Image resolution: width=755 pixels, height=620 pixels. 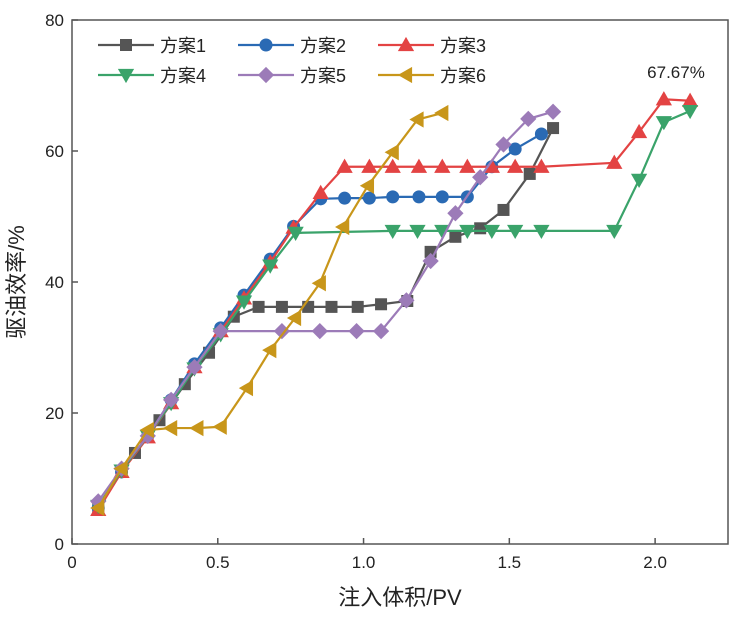 What do you see at coordinates (71, 562) in the screenshot?
I see `x-tick-label: 0` at bounding box center [71, 562].